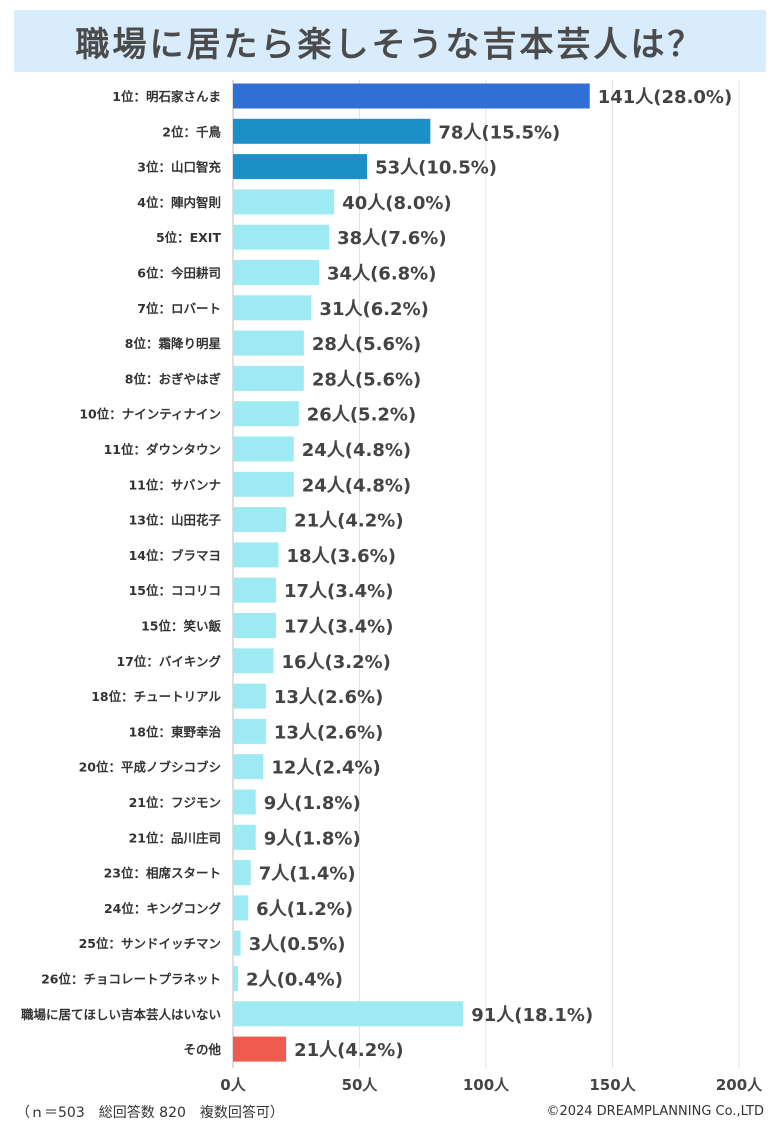 This screenshot has height=1142, width=780. What do you see at coordinates (655, 1111) in the screenshot?
I see `copyright-text: ©2024 DREAMPLANNING Co.,LTD` at bounding box center [655, 1111].